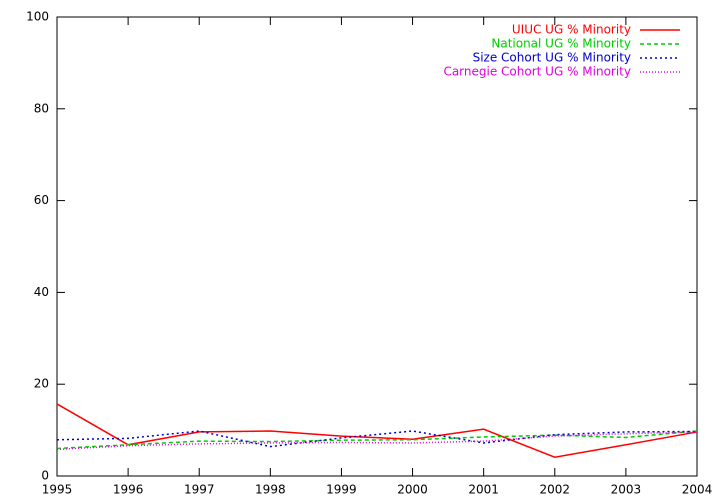 The height and width of the screenshot is (504, 720). I want to click on legend-label: National UG % Minority, so click(561, 44).